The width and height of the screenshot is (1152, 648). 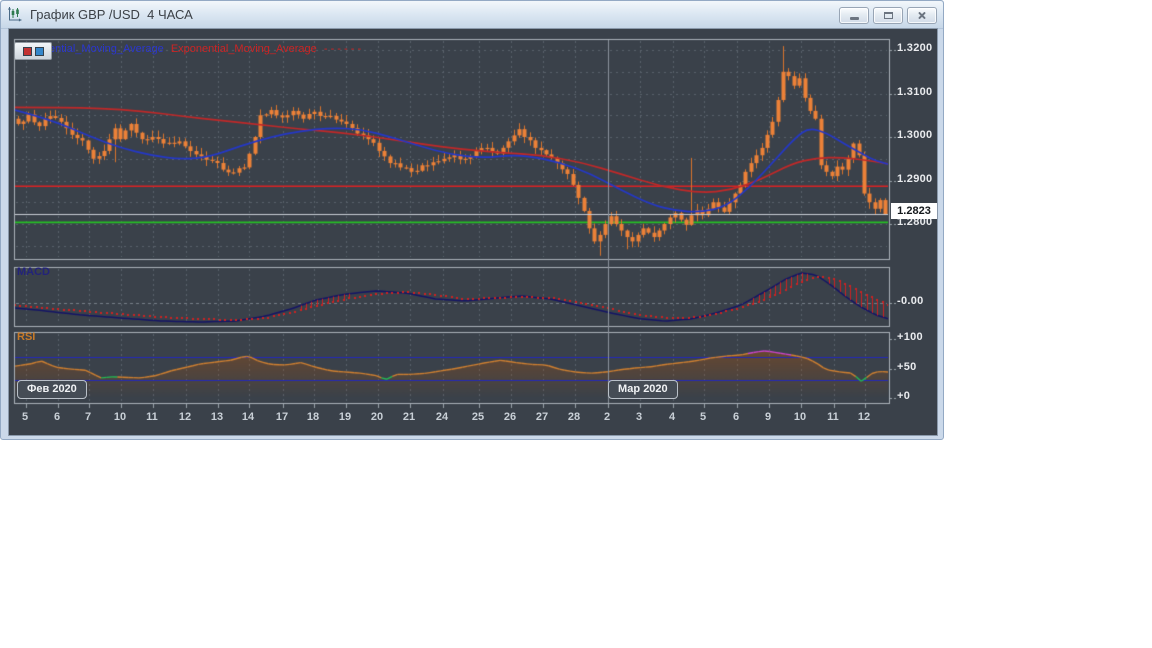 What do you see at coordinates (111, 14) in the screenshot?
I see `window-title: График GBP /USD 4 ЧАСА` at bounding box center [111, 14].